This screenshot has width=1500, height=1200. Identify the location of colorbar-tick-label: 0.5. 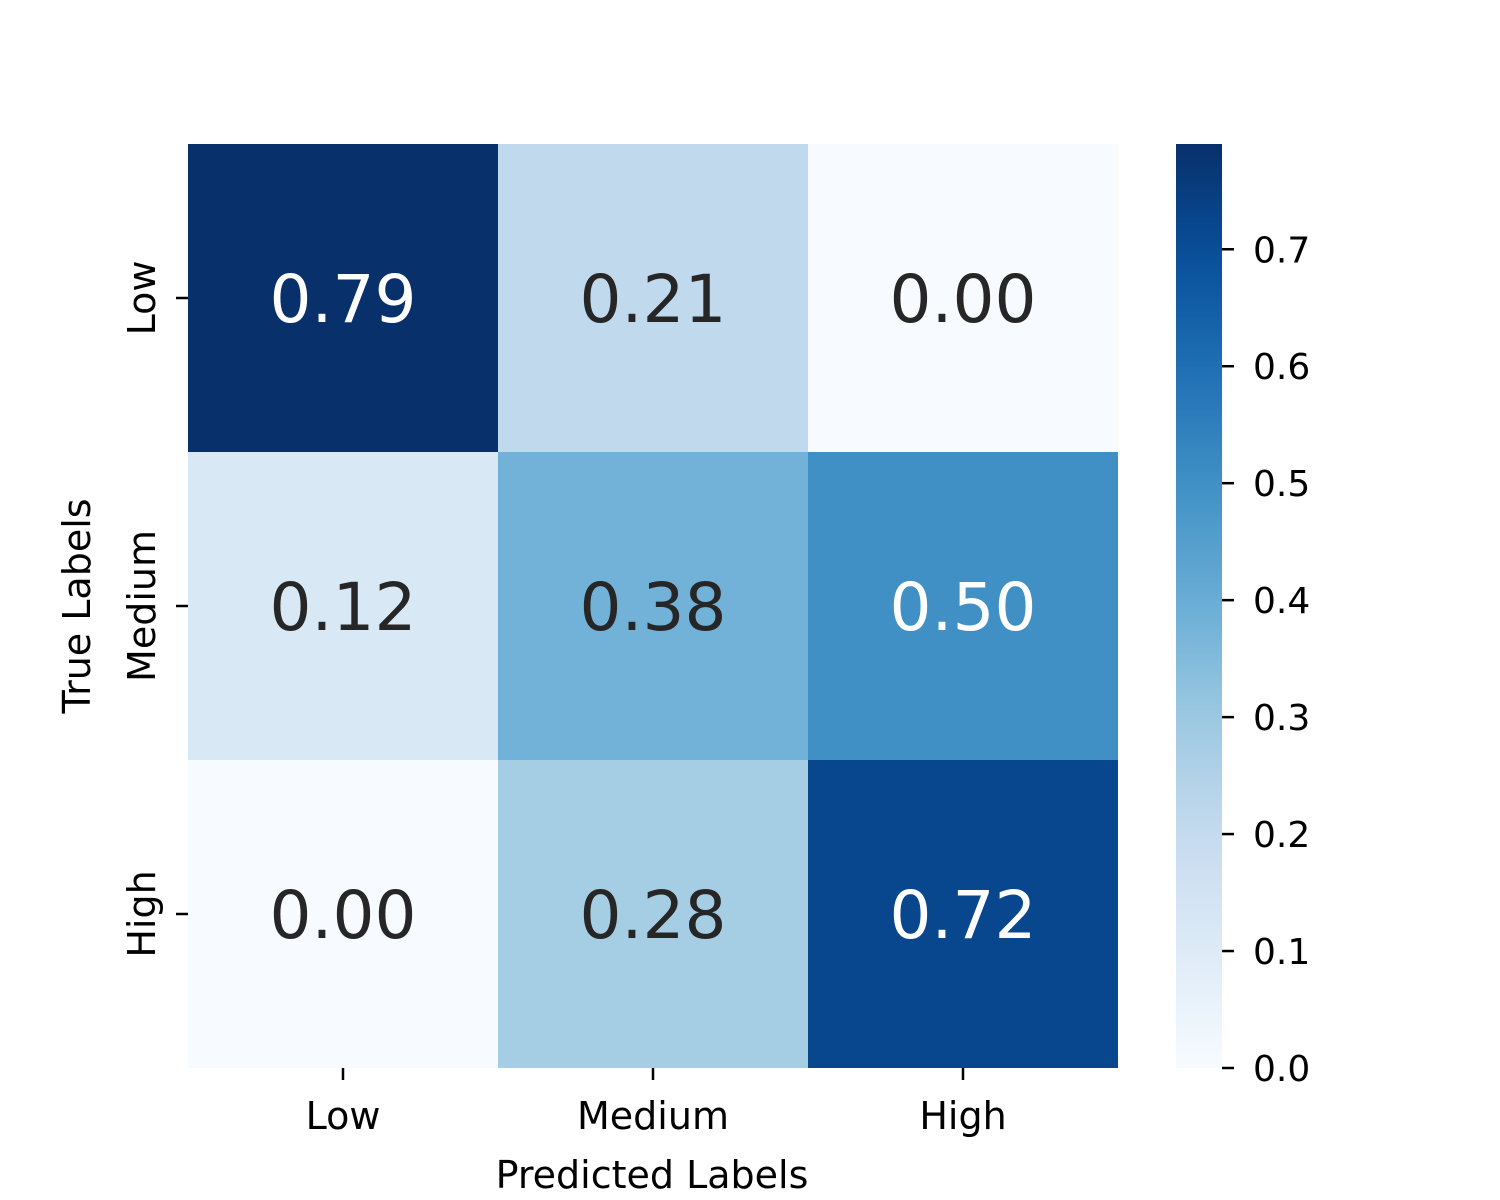
(1281, 484).